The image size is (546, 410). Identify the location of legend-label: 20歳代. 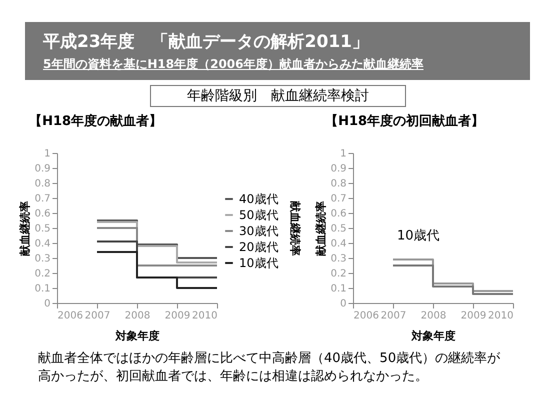
(258, 247).